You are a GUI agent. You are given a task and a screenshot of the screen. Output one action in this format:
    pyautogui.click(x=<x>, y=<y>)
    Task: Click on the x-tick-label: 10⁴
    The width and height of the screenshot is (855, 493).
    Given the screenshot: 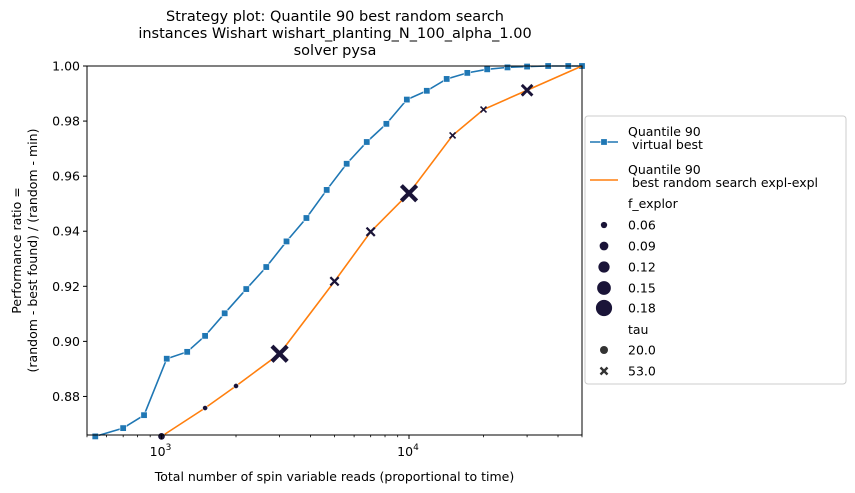 What is the action you would take?
    pyautogui.click(x=408, y=451)
    